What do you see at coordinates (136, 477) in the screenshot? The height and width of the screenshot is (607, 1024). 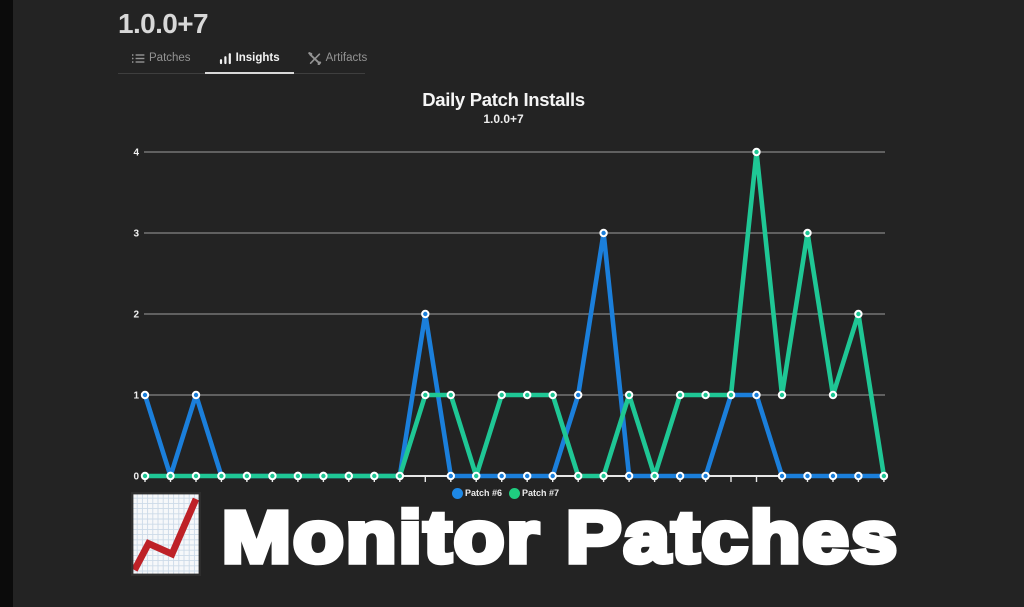 I see `svg-text: 0` at bounding box center [136, 477].